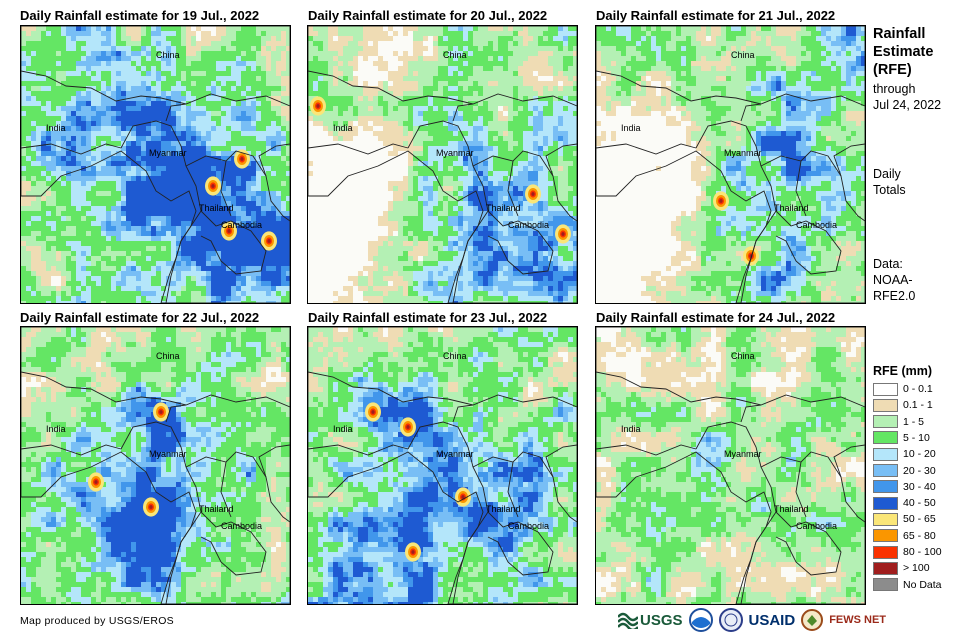 Image resolution: width=967 pixels, height=639 pixels. What do you see at coordinates (889, 190) in the screenshot?
I see `sidebar-daily-line2: Totals` at bounding box center [889, 190].